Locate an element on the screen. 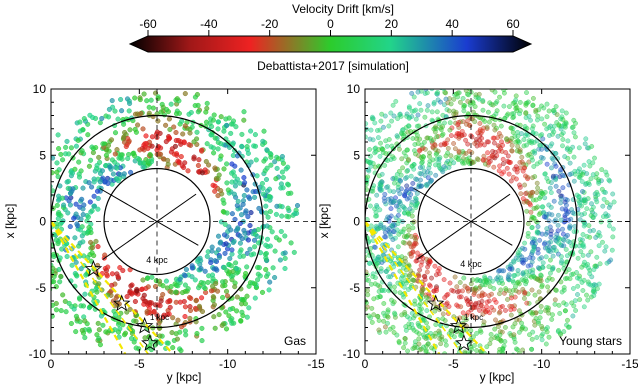 The width and height of the screenshot is (638, 384). circle-label: 4 kpc is located at coordinates (471, 264).